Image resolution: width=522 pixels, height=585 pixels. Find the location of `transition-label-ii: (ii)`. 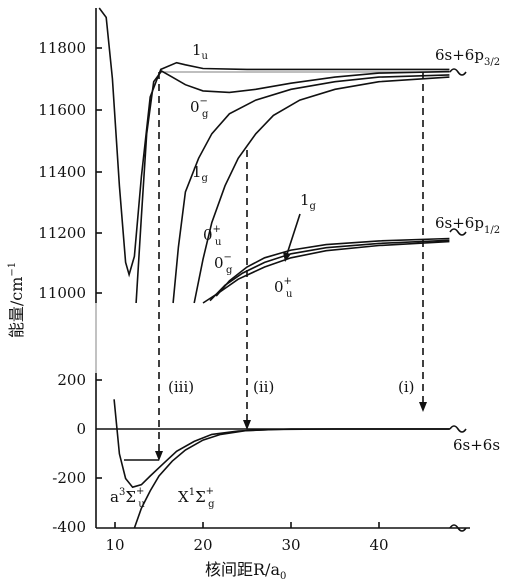

transition-label-ii: (ii) is located at coordinates (263, 387).